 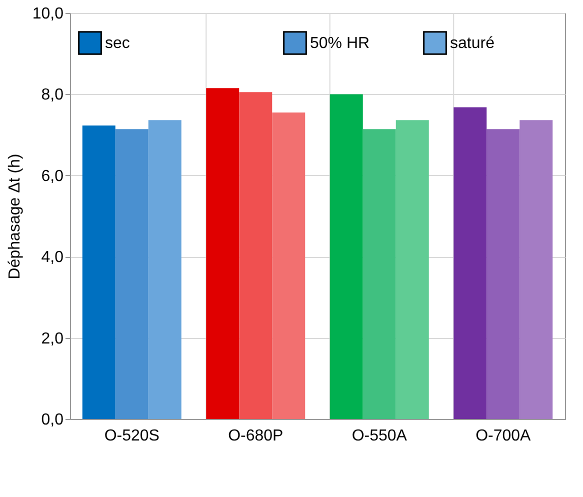 I want to click on y-tick-label: 2,0, so click(x=52, y=339).